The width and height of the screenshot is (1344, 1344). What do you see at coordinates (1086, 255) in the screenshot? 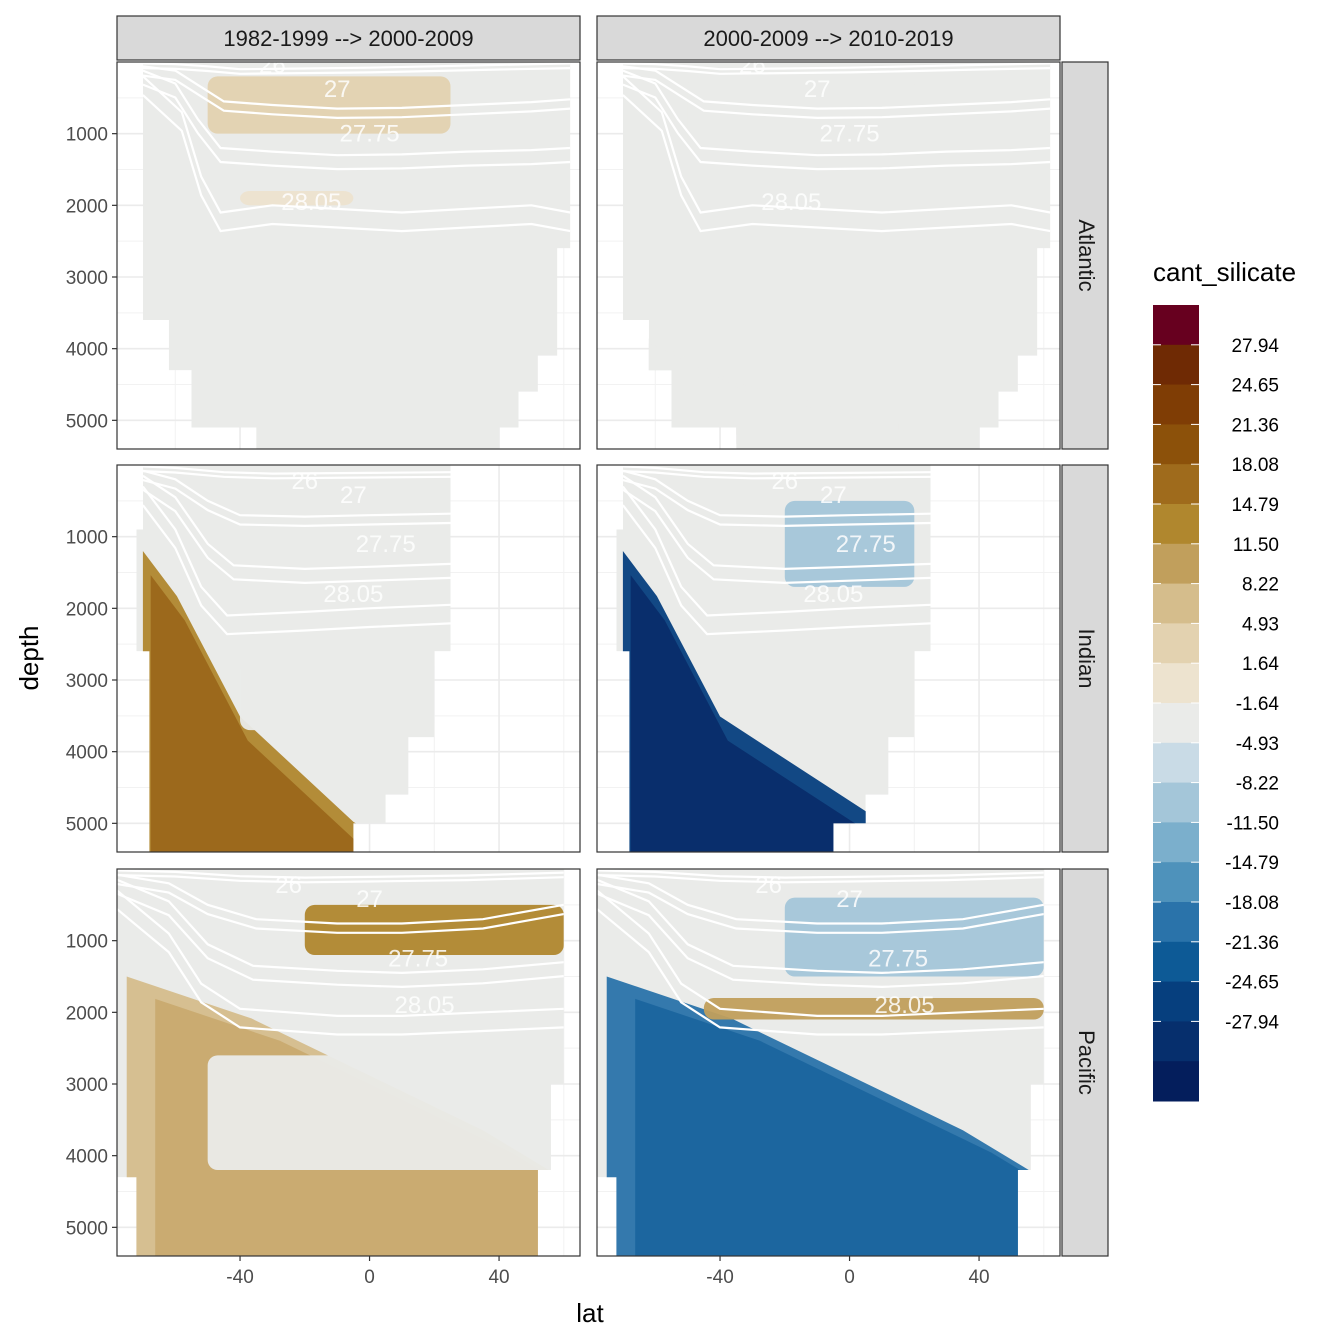
I see `row-strip-label: Atlantic` at bounding box center [1086, 255].